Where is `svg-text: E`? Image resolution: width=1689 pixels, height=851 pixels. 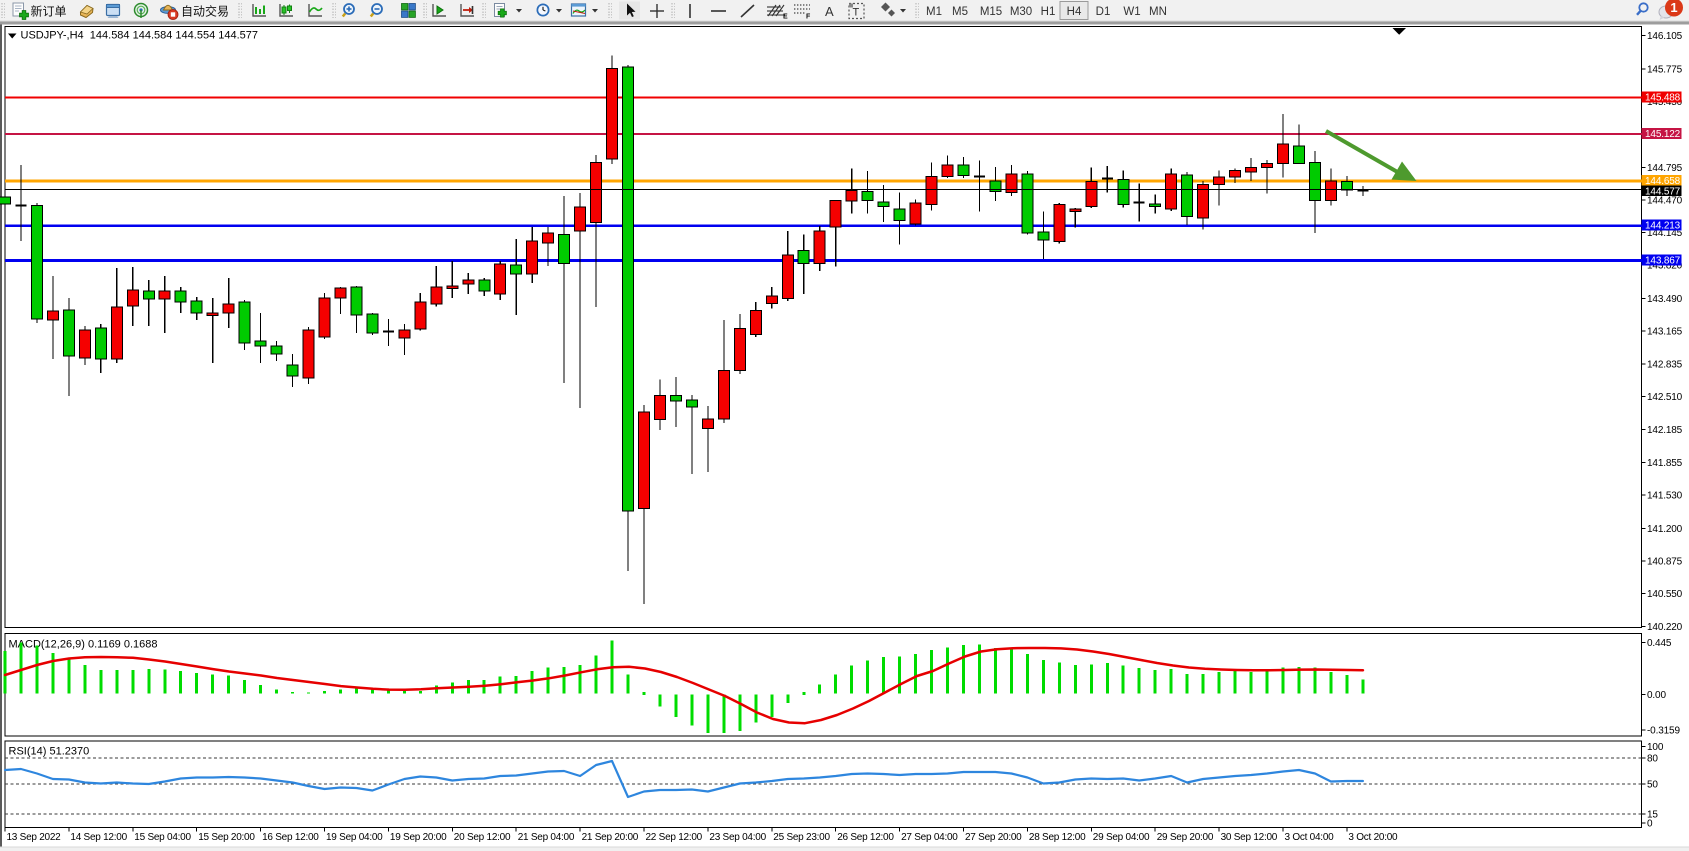
svg-text: E is located at coordinates (785, 17).